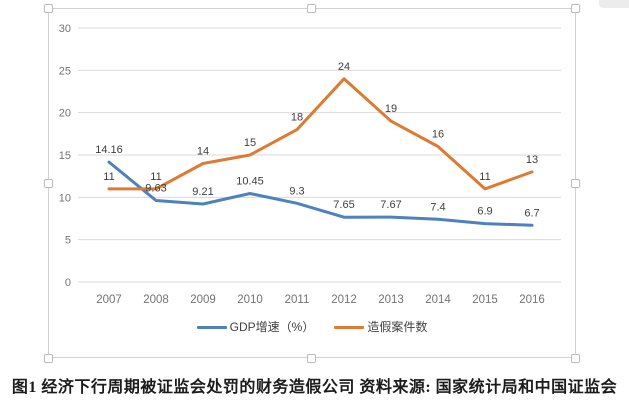 This screenshot has height=406, width=629. What do you see at coordinates (575, 358) in the screenshot?
I see `selection-handle-bottom-right` at bounding box center [575, 358].